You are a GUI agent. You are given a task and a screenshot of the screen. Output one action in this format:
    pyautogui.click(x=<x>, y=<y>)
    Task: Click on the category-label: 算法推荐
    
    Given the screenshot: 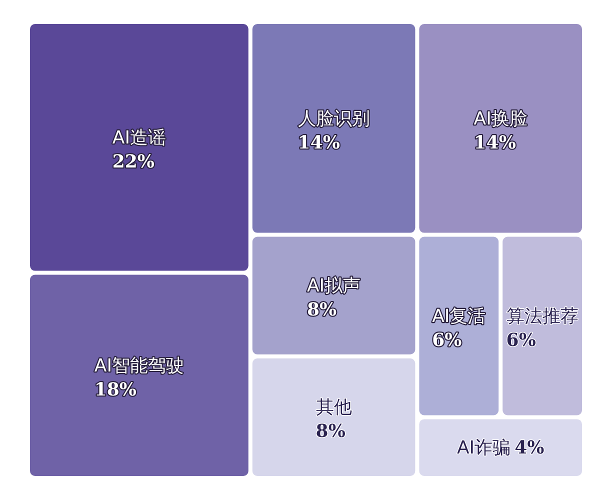 What is the action you would take?
    pyautogui.click(x=542, y=316)
    